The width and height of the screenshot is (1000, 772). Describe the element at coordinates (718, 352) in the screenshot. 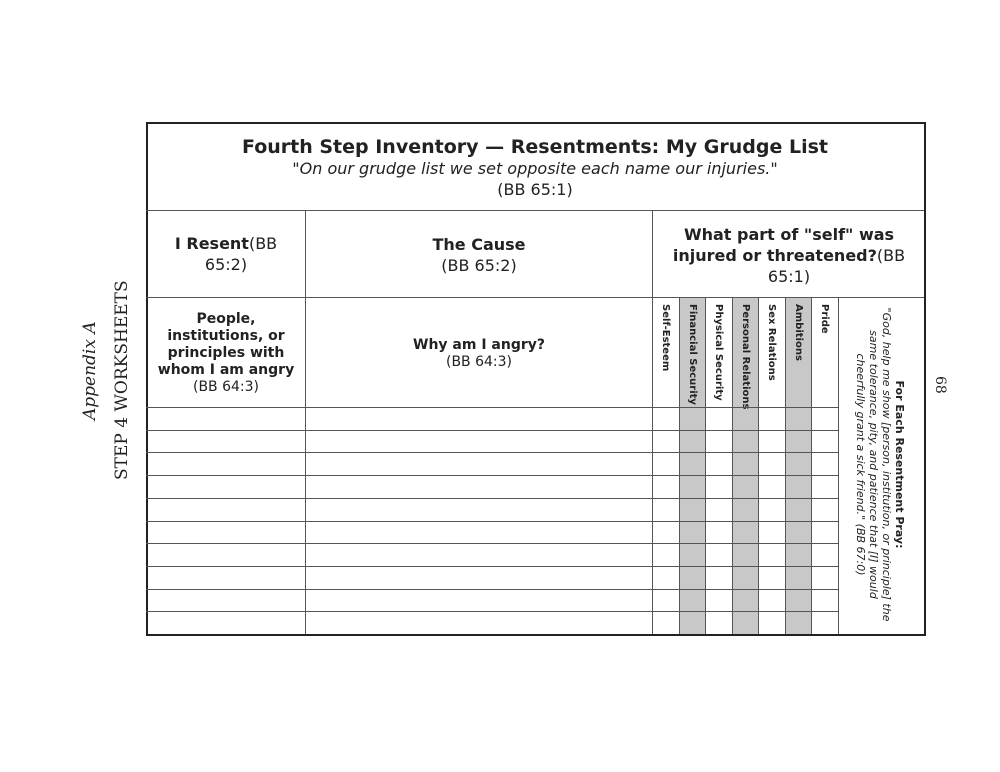

I see `self-column-label: Physical Security` at that location.